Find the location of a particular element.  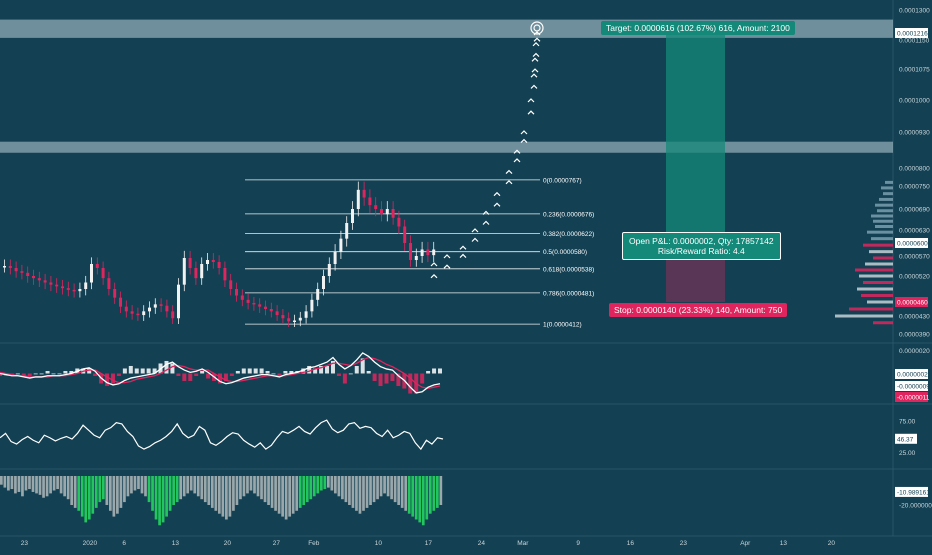

x-label-4: 20 is located at coordinates (228, 543).